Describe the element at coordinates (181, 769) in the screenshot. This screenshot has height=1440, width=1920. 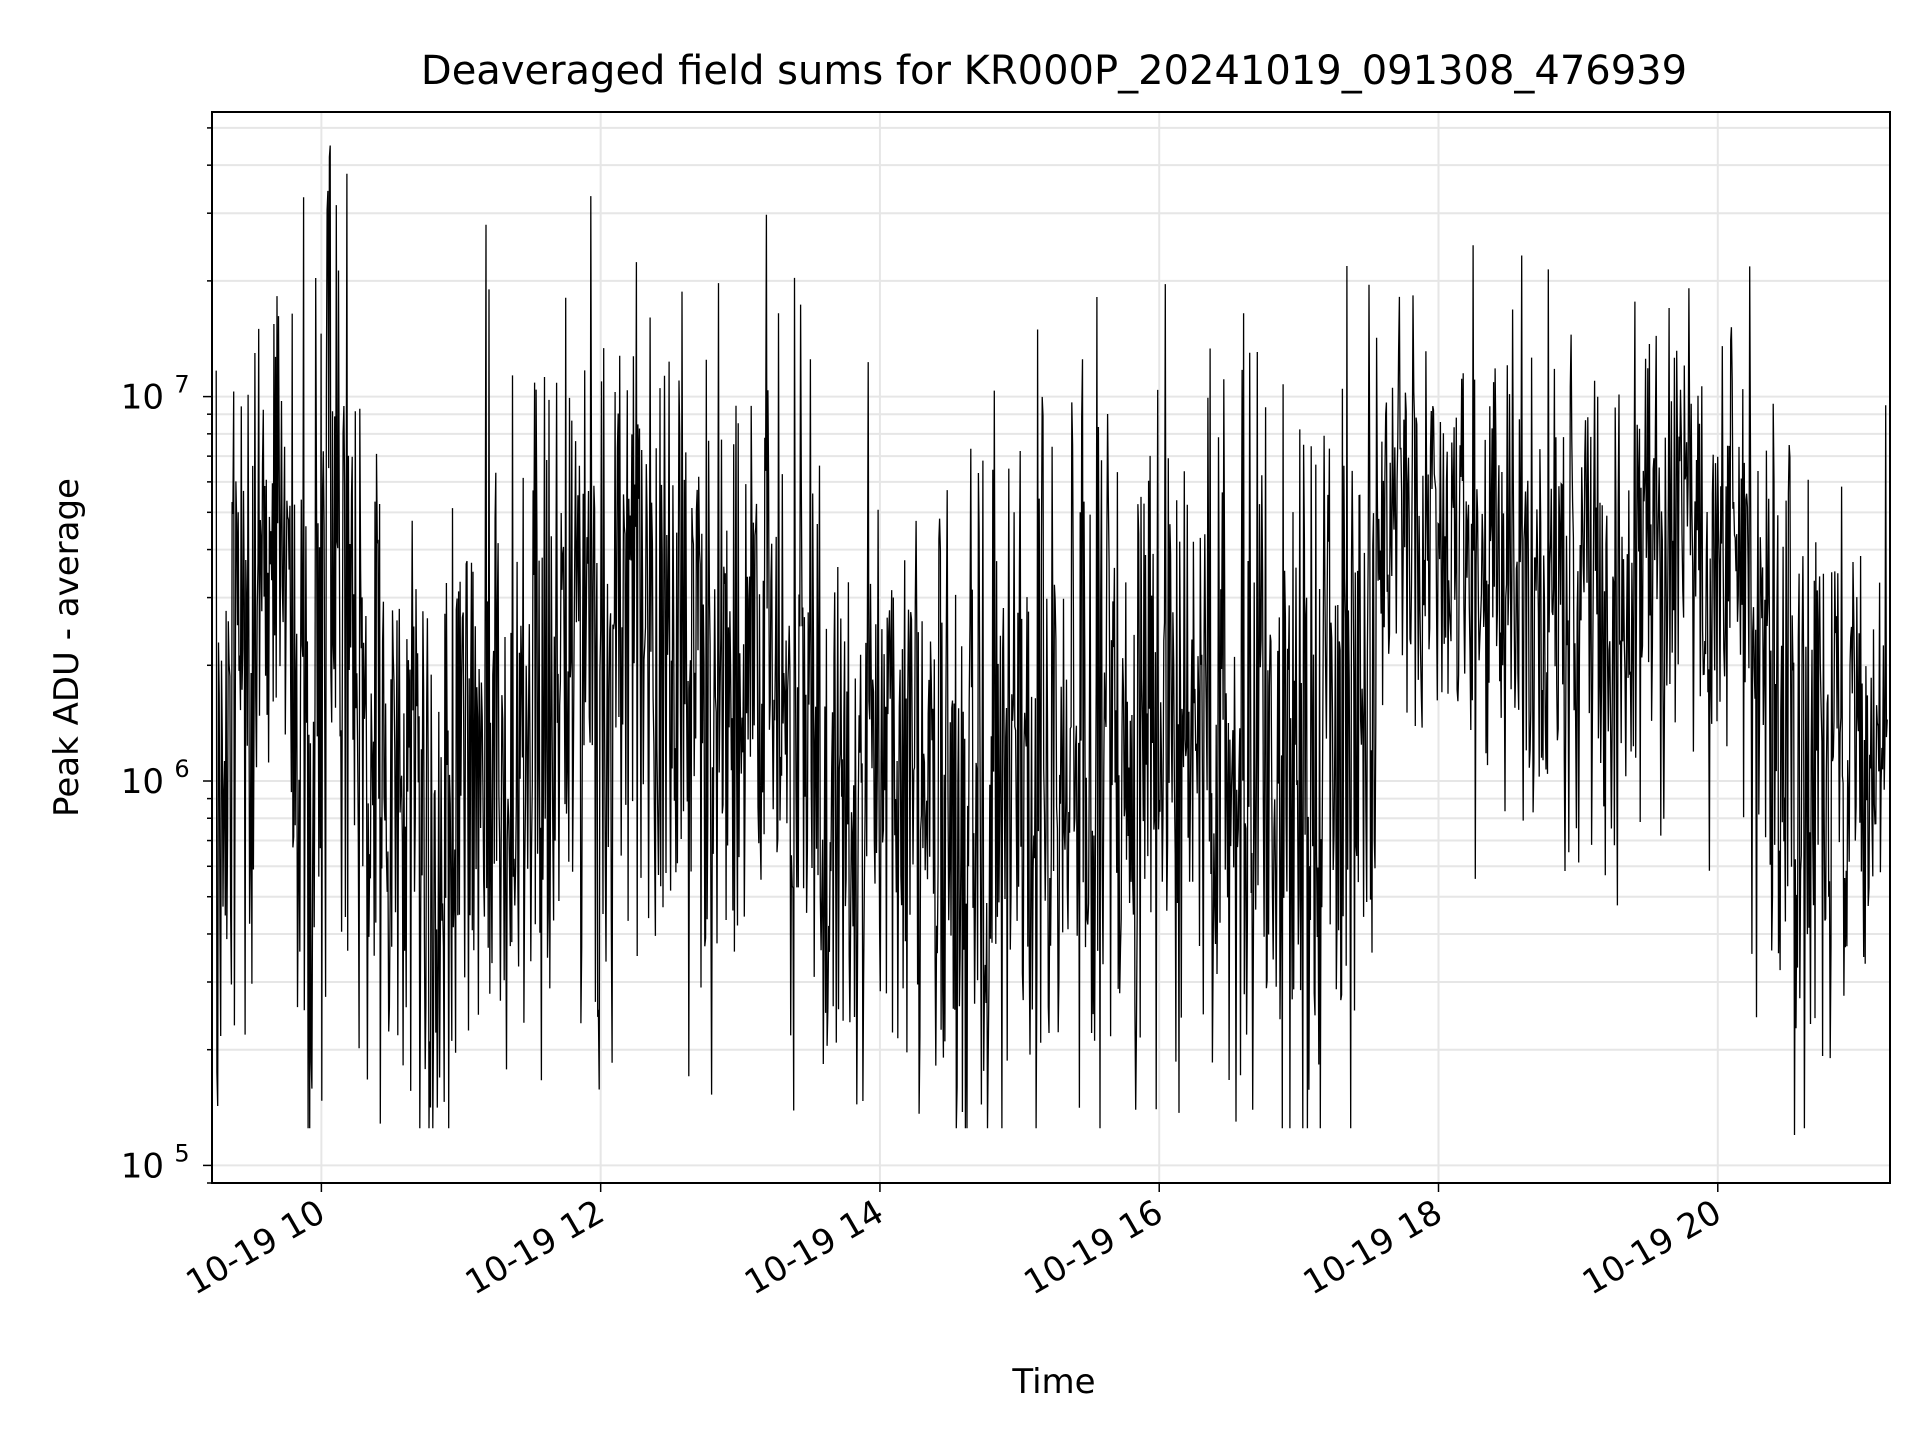
I see `y-tick-label-exponent: 6` at that location.